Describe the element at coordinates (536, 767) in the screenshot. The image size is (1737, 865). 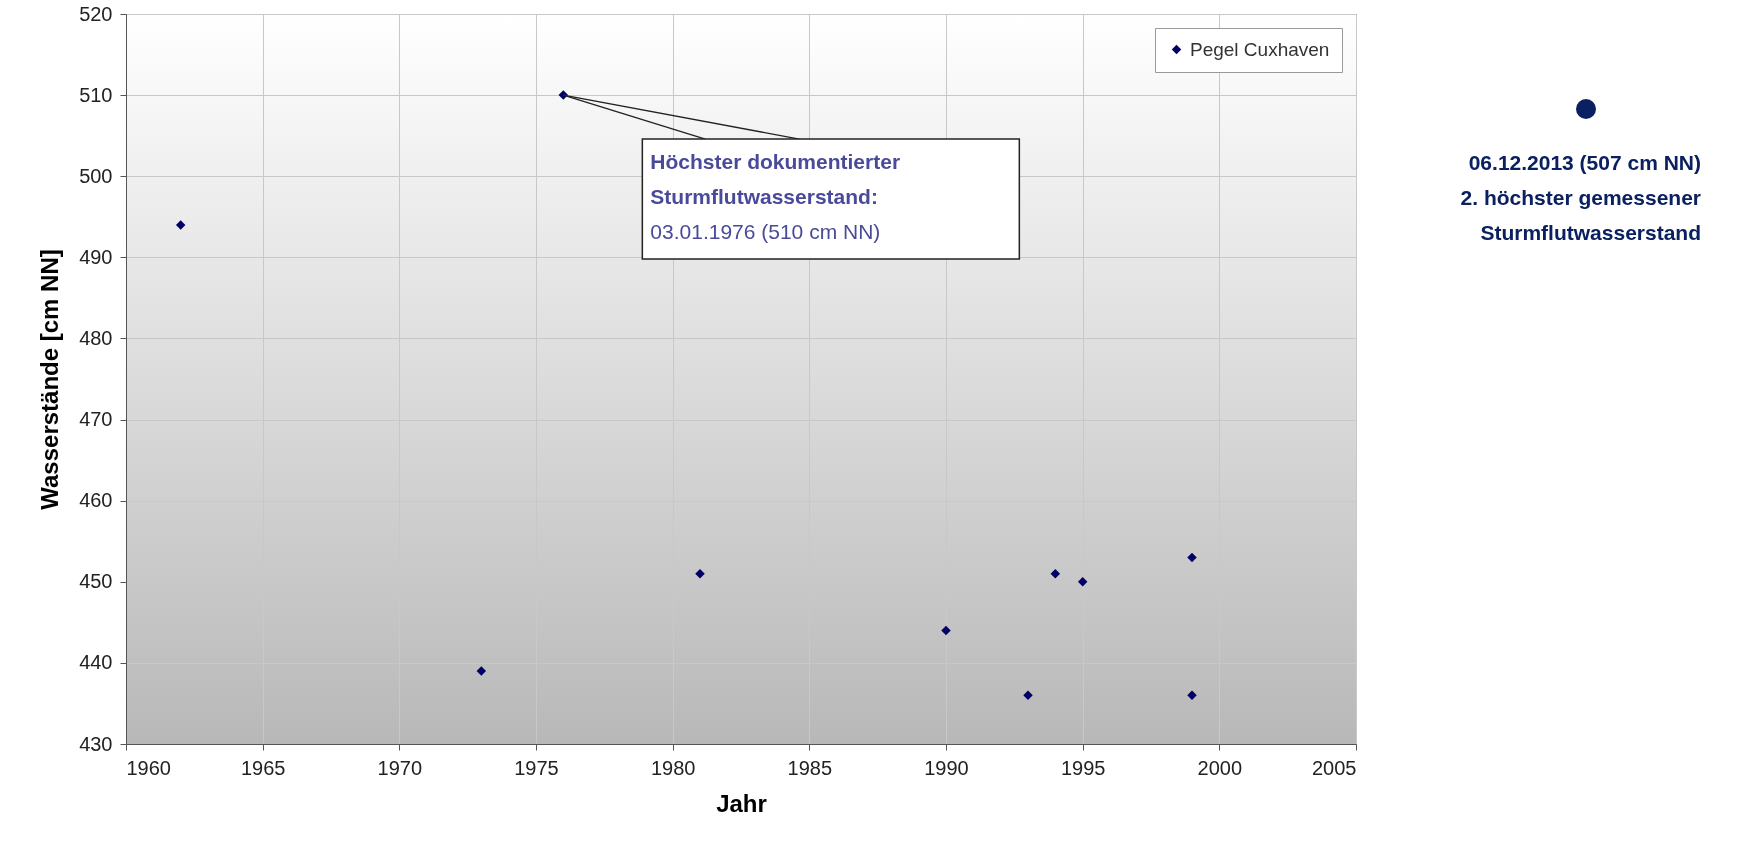
I see `x-tick-label: 1975` at that location.